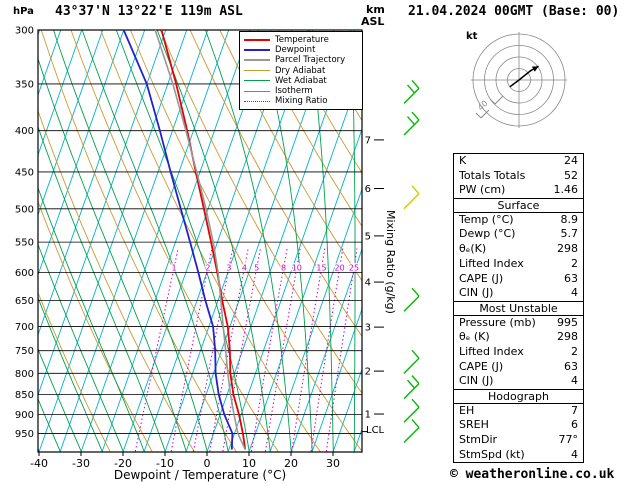 The width and height of the screenshot is (629, 486). What do you see at coordinates (24, 301) in the screenshot?
I see `svg-text: 650` at bounding box center [24, 301].